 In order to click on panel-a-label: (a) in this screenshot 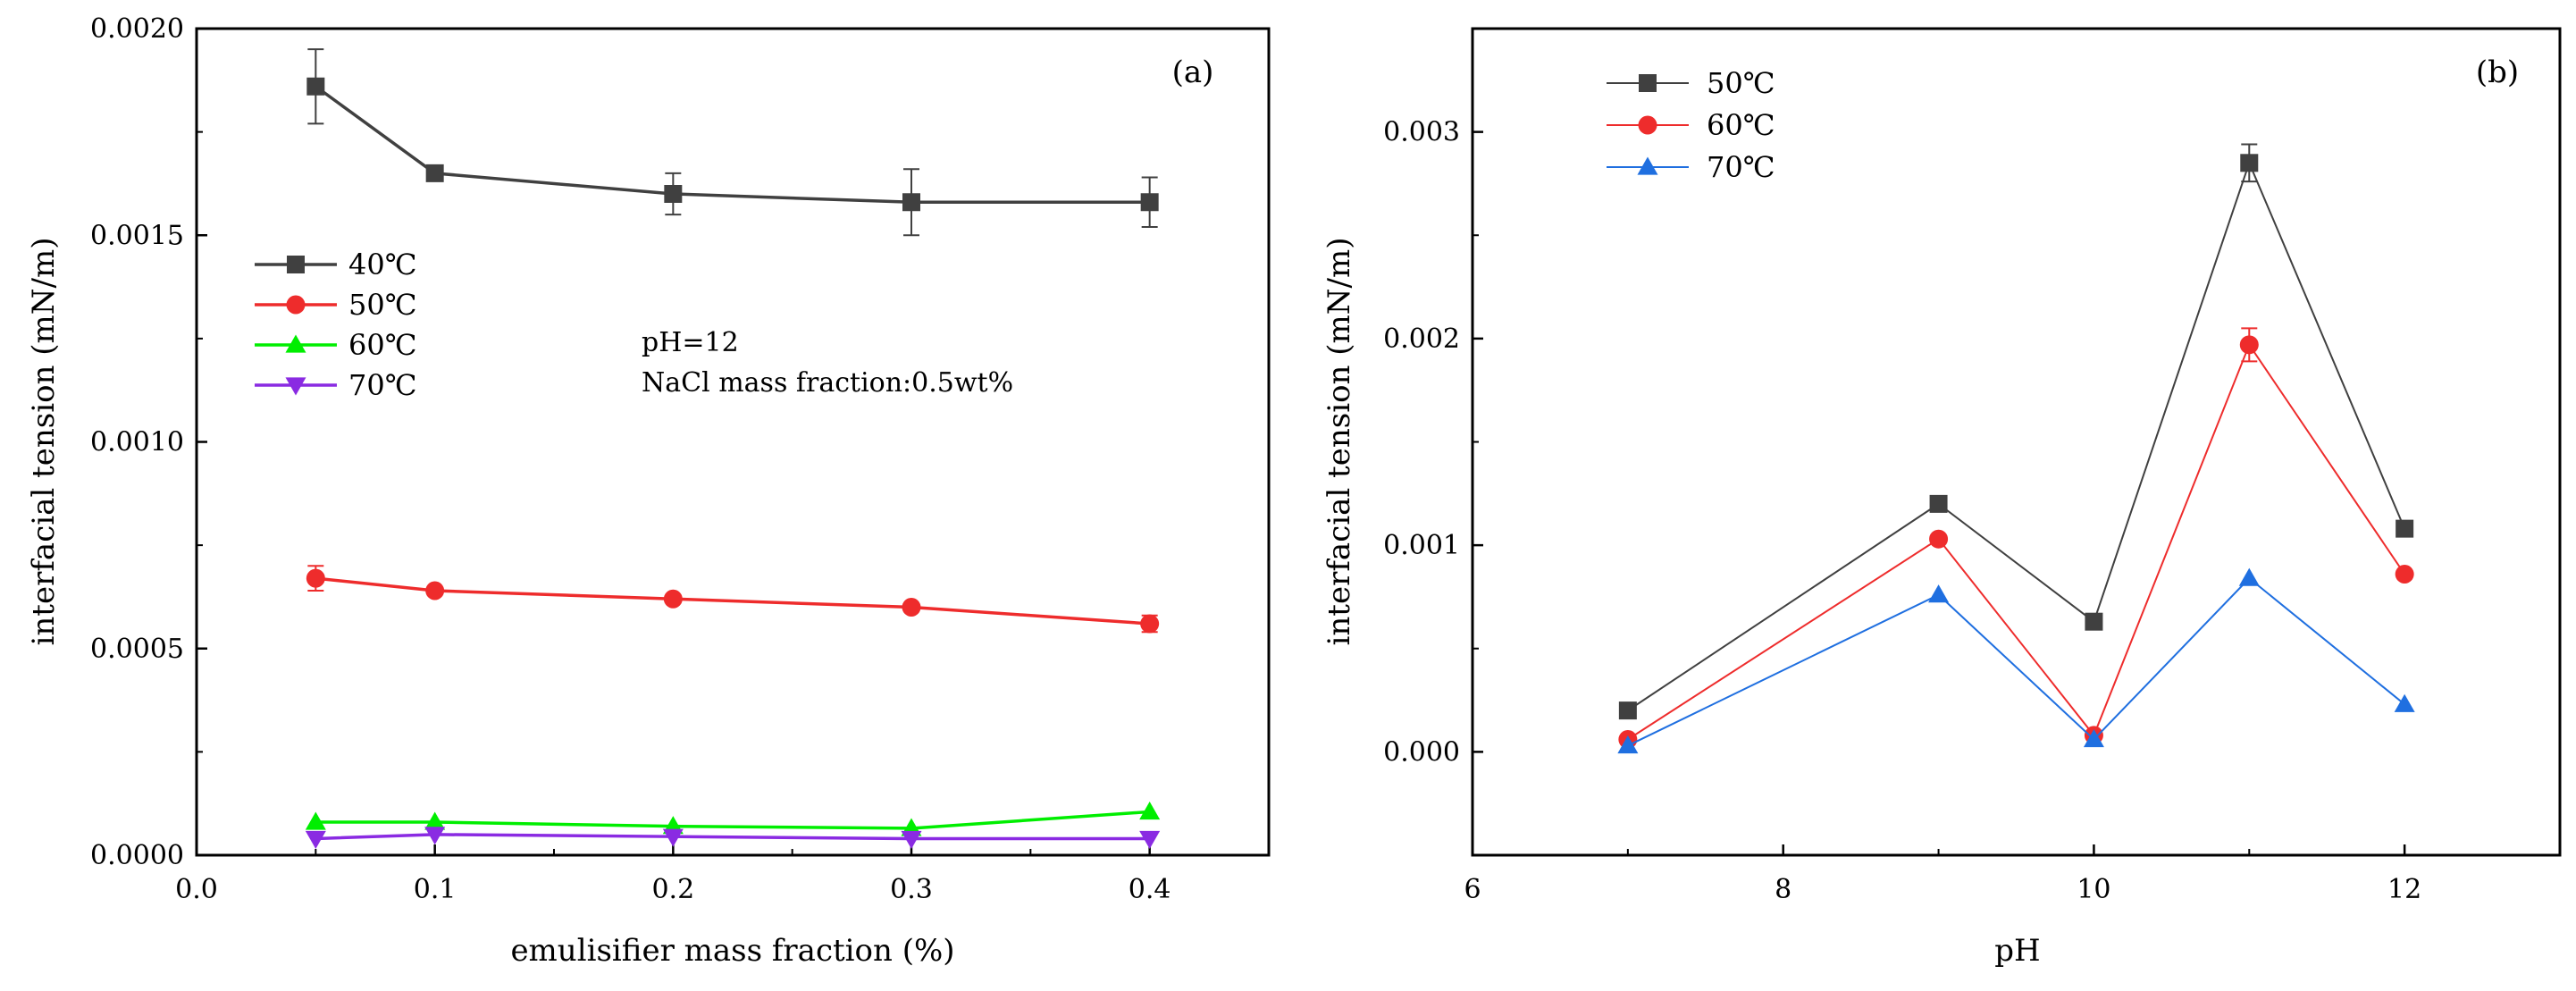, I will do `click(1193, 72)`.